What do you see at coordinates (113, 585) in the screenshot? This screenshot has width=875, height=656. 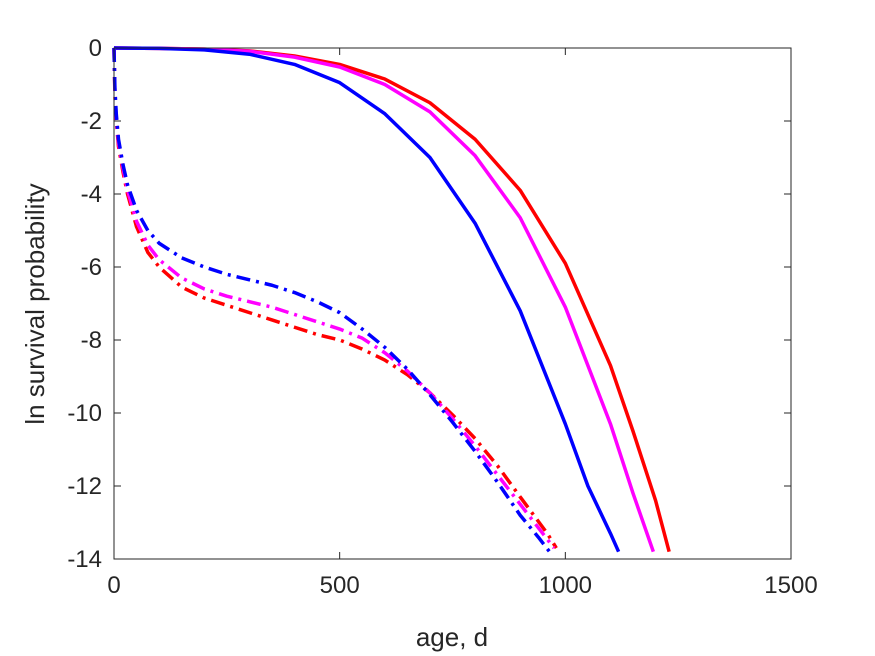 I see `x-tick-label: 0` at bounding box center [113, 585].